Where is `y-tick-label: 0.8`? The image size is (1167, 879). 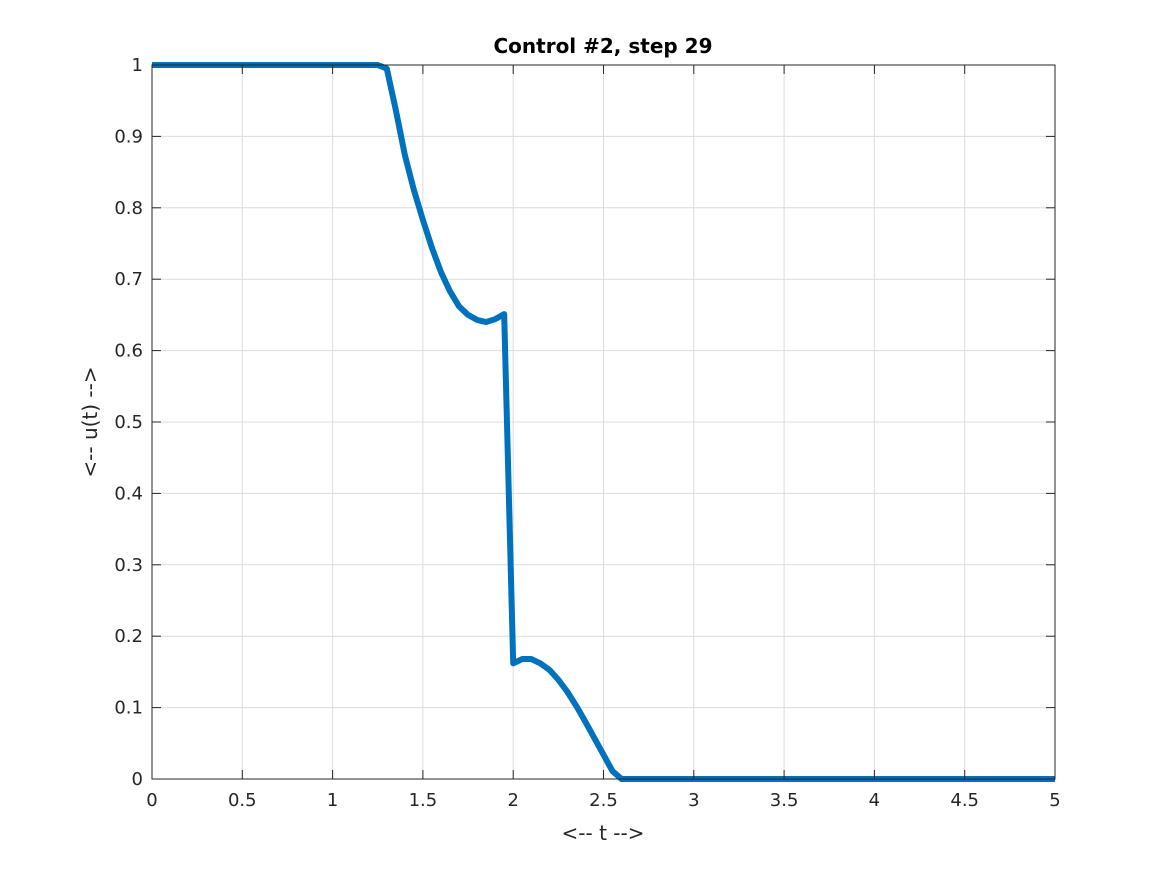 y-tick-label: 0.8 is located at coordinates (128, 208).